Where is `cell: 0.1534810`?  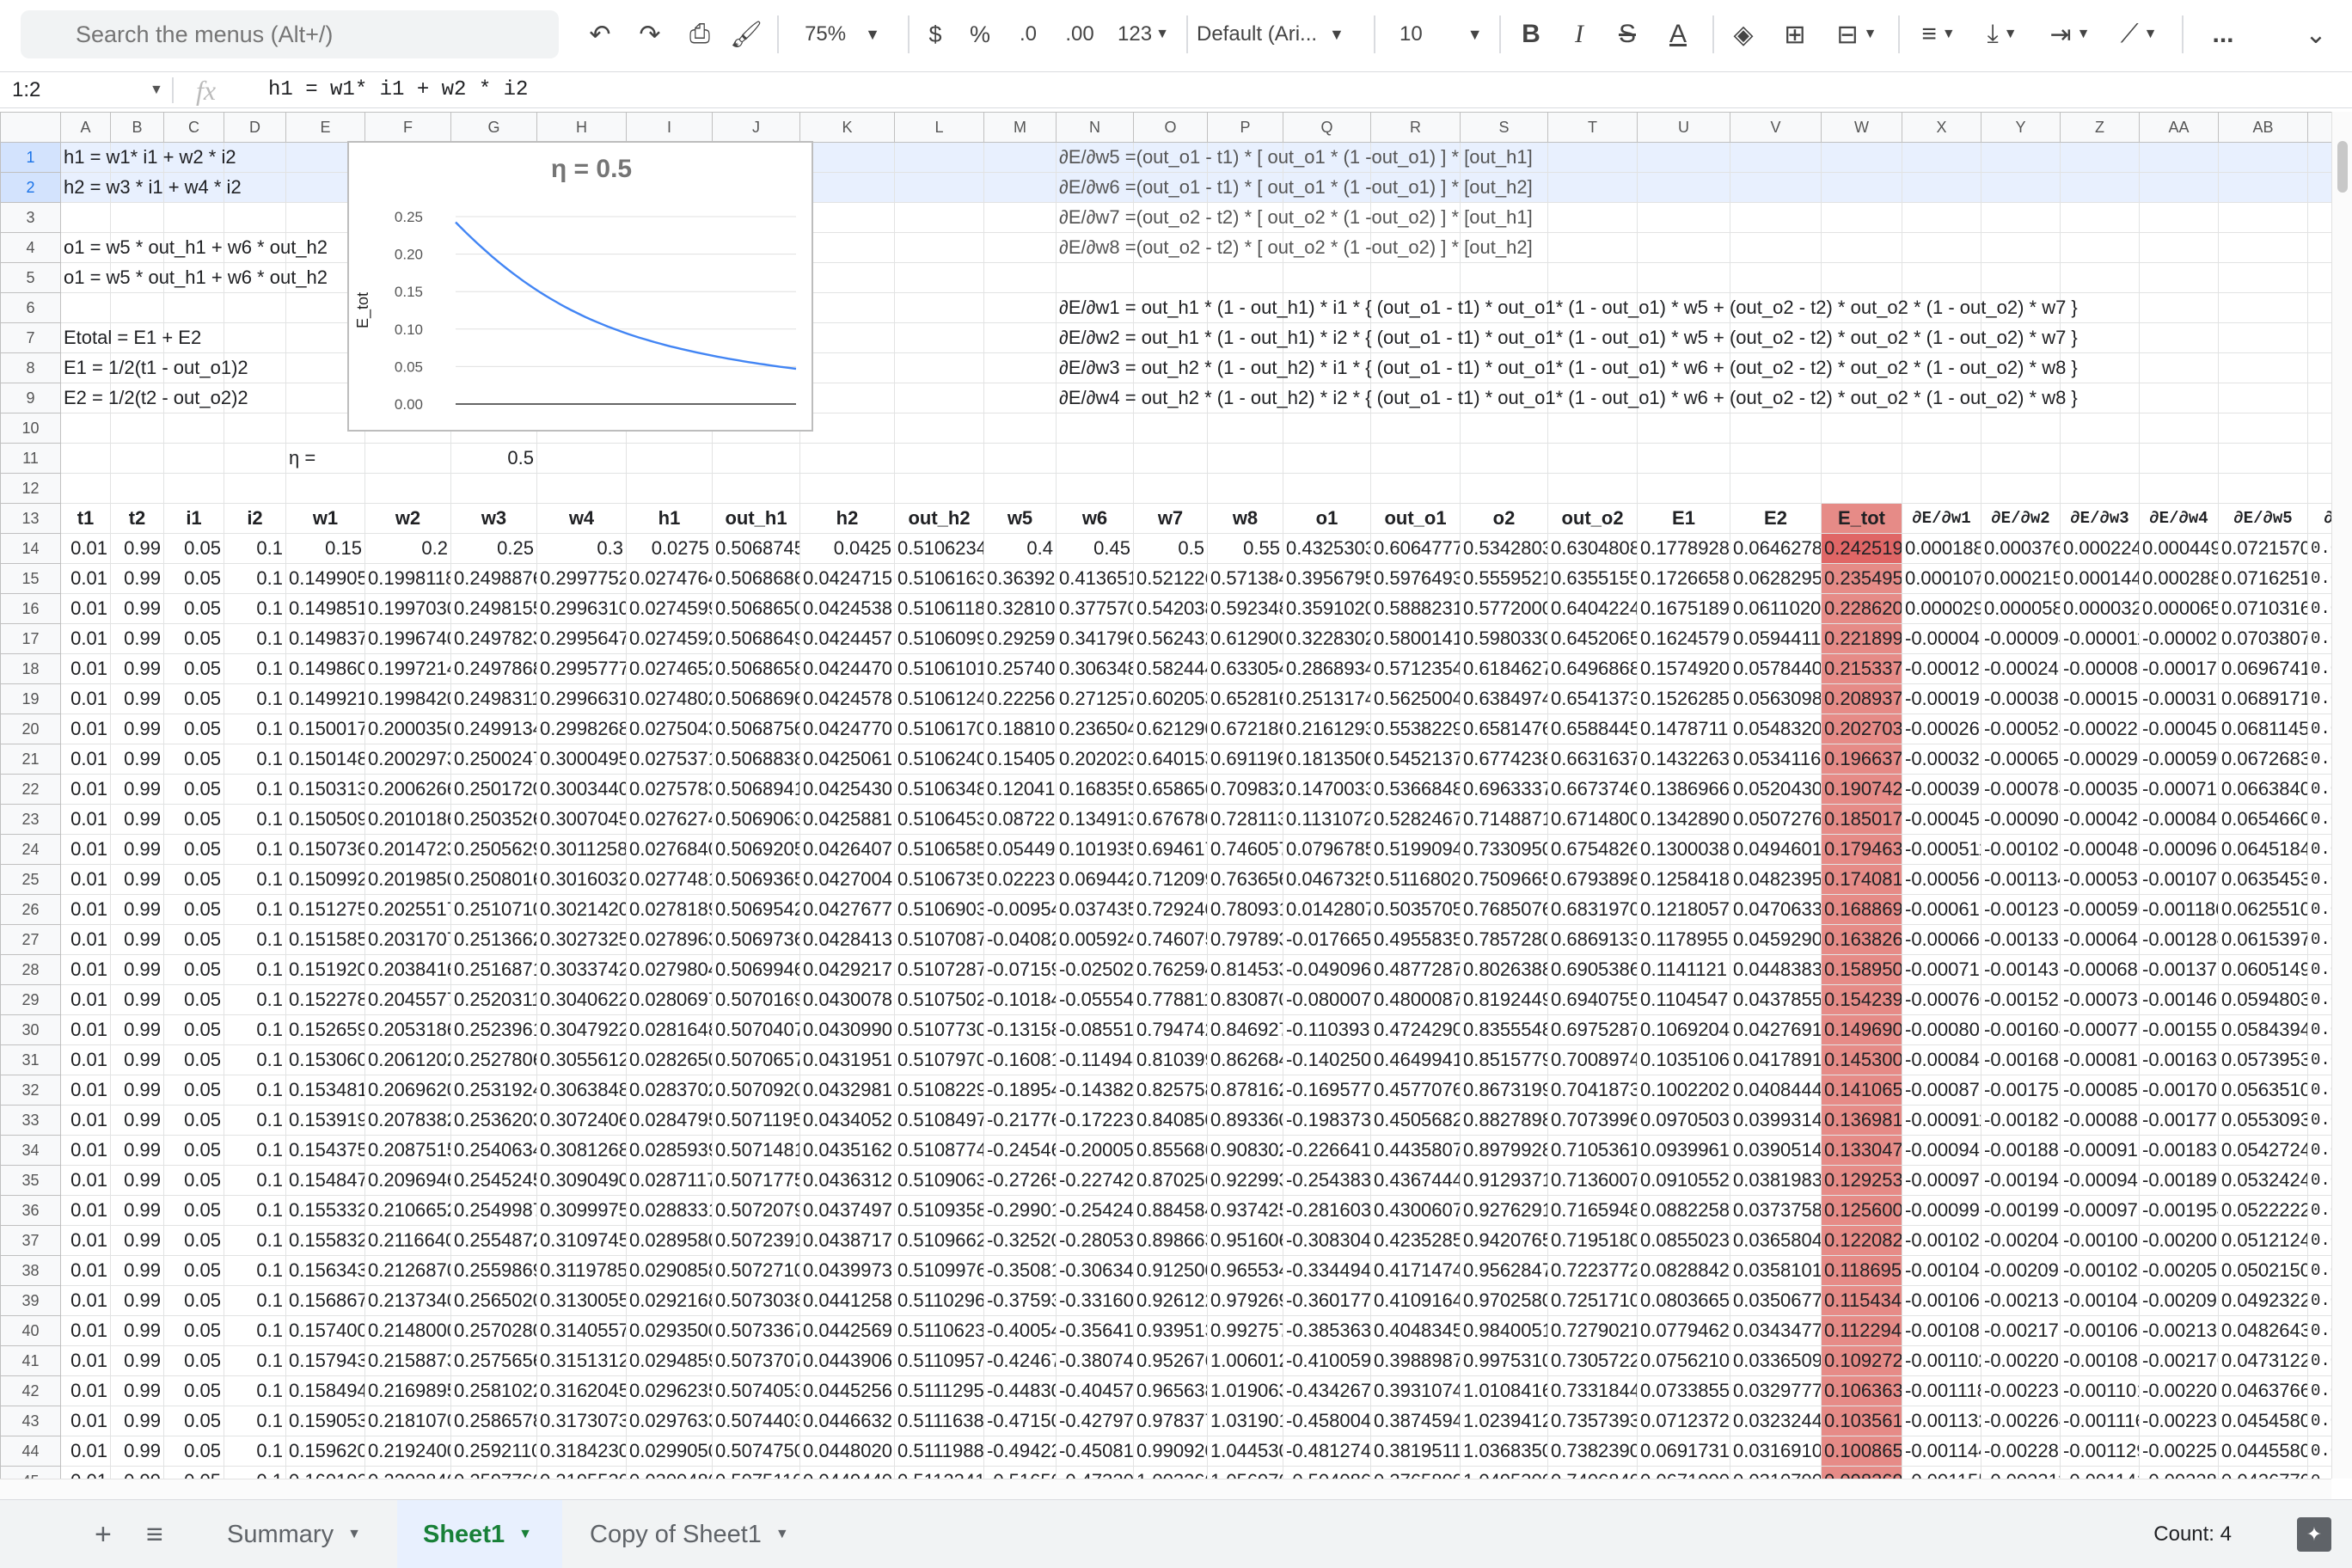 cell: 0.1534810 is located at coordinates (325, 1090).